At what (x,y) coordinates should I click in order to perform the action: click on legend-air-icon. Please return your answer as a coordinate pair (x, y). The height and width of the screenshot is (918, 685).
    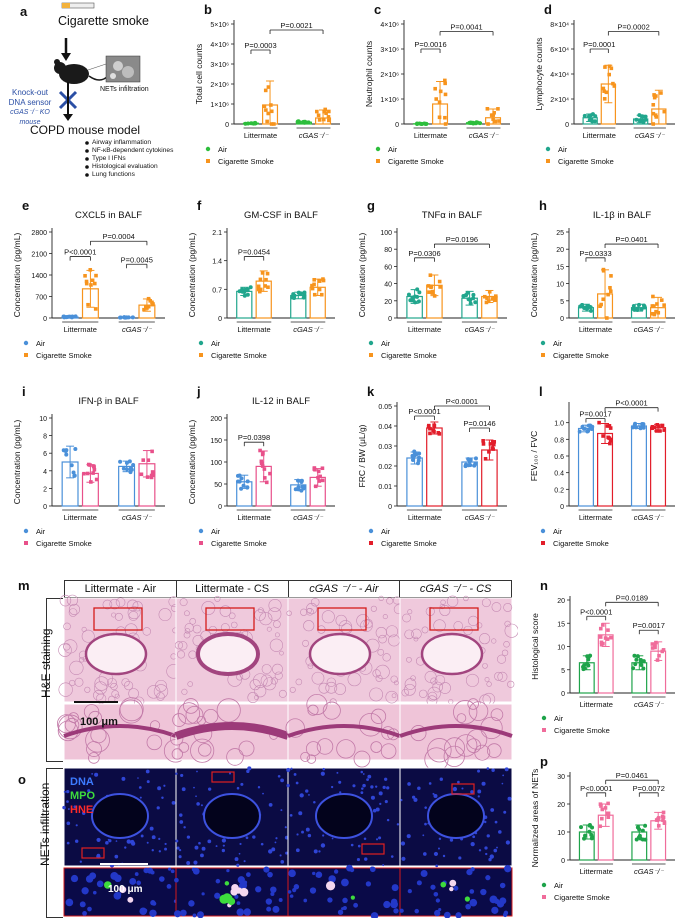
    Looking at the image, I should click on (208, 149).